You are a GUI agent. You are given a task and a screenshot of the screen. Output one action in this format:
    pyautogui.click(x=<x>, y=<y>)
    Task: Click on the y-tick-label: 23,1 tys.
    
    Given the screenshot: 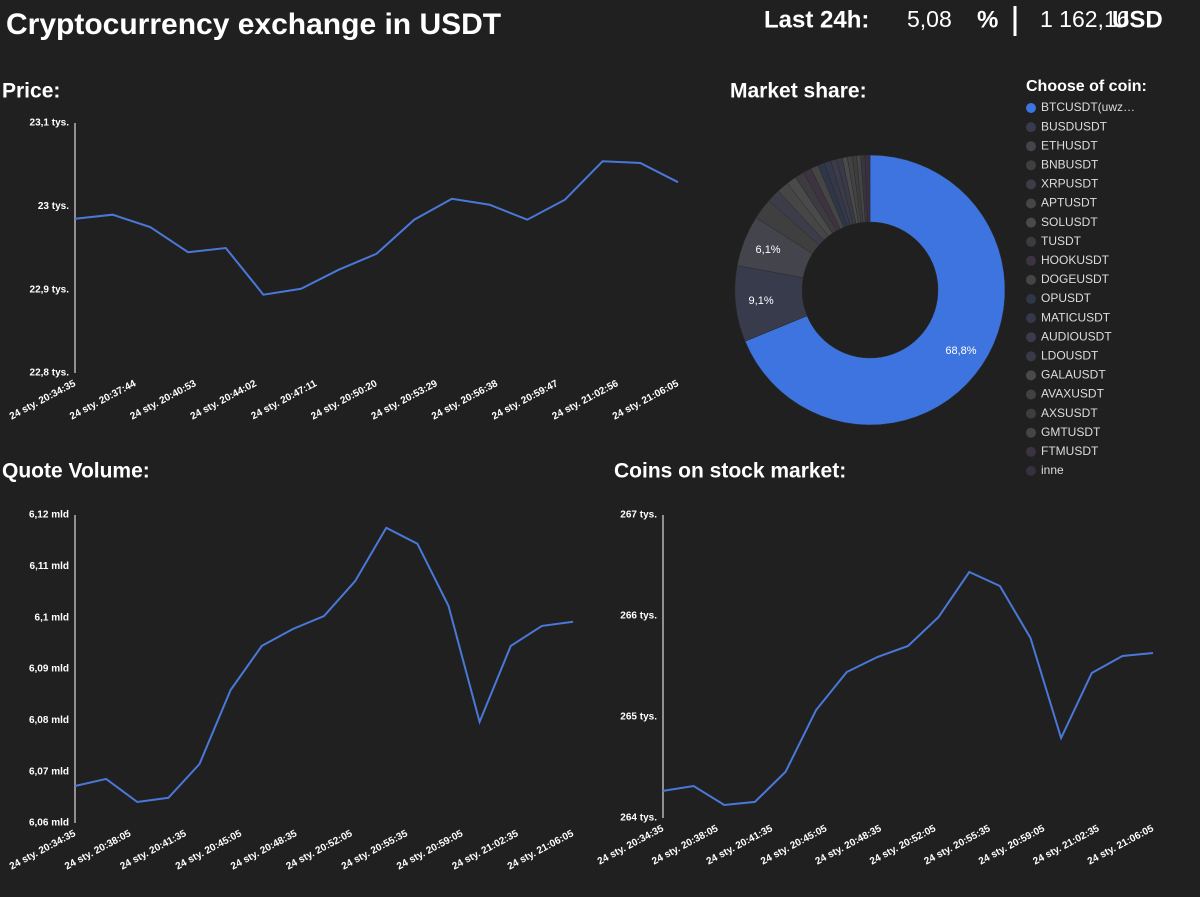 What is the action you would take?
    pyautogui.click(x=50, y=123)
    